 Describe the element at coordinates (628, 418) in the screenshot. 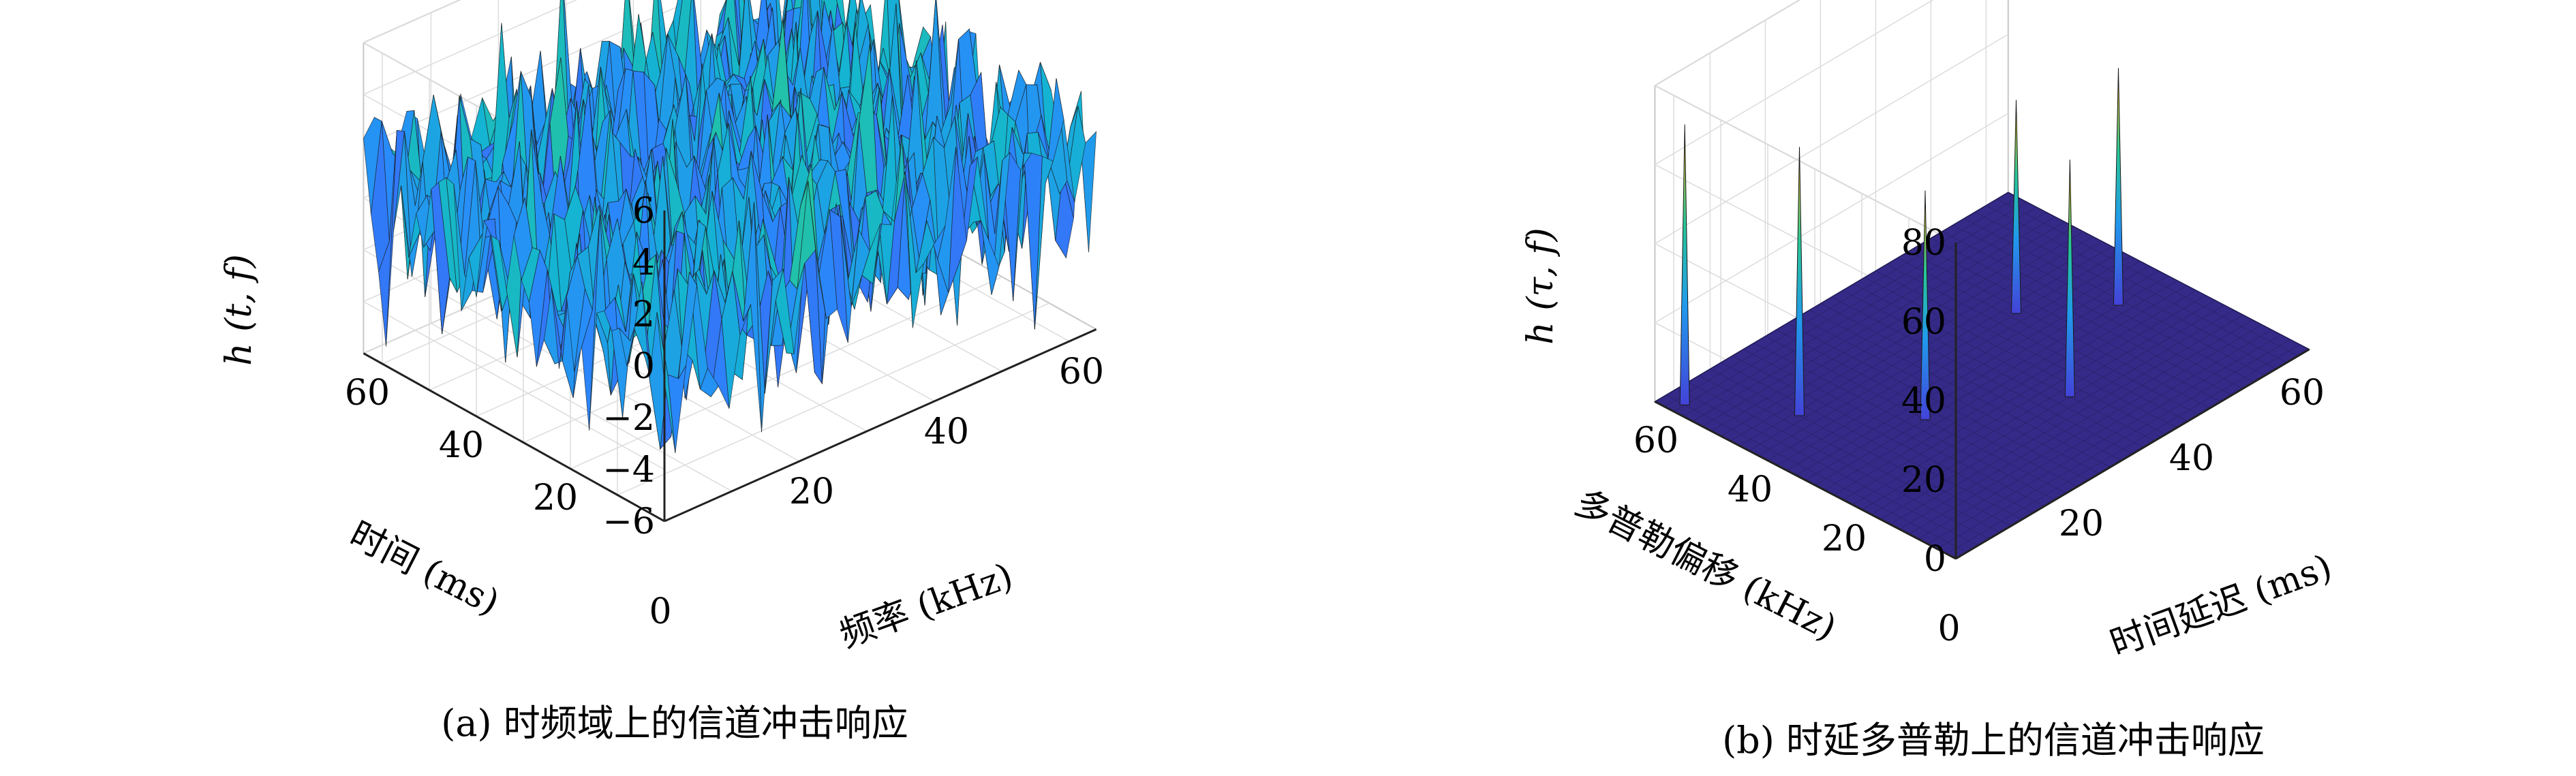

I see `z-tick-label: −2` at that location.